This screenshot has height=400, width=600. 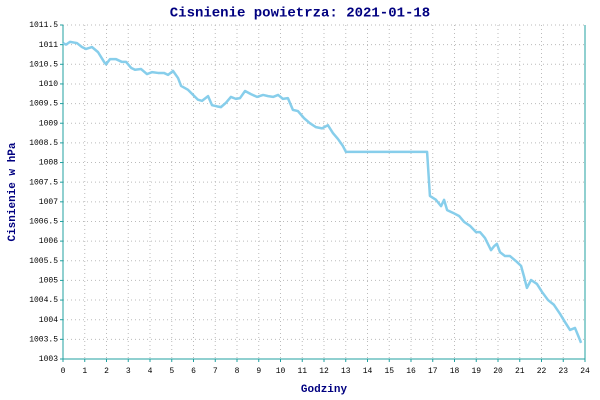 What do you see at coordinates (63, 371) in the screenshot?
I see `x-tick-label: 0` at bounding box center [63, 371].